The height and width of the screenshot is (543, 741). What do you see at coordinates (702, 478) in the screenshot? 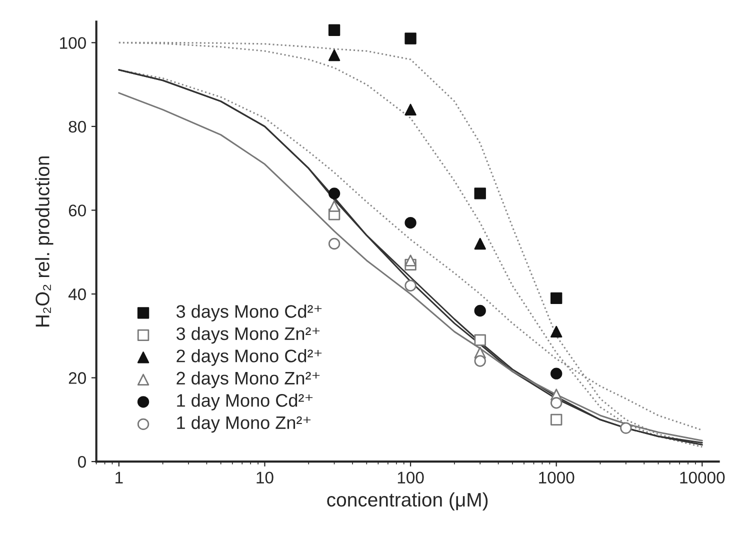
I see `x-tick-label: 10000` at bounding box center [702, 478].